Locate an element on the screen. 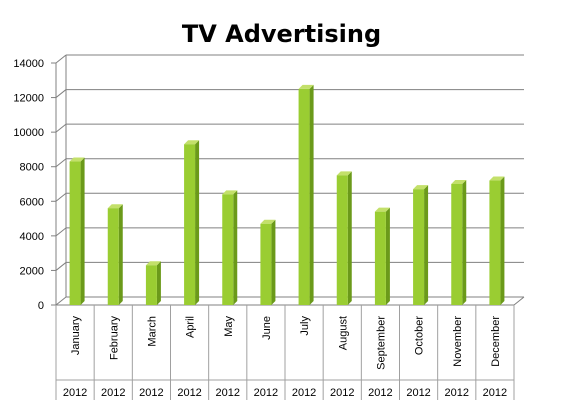 The height and width of the screenshot is (409, 563). x-tick-label: August is located at coordinates (343, 333).